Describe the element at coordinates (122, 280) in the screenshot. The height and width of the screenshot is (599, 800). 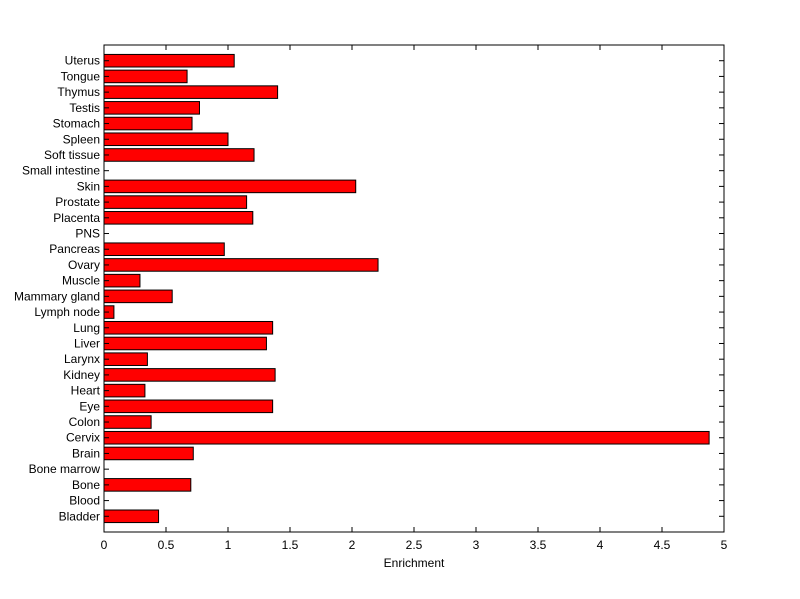
I see `bar-muscle` at that location.